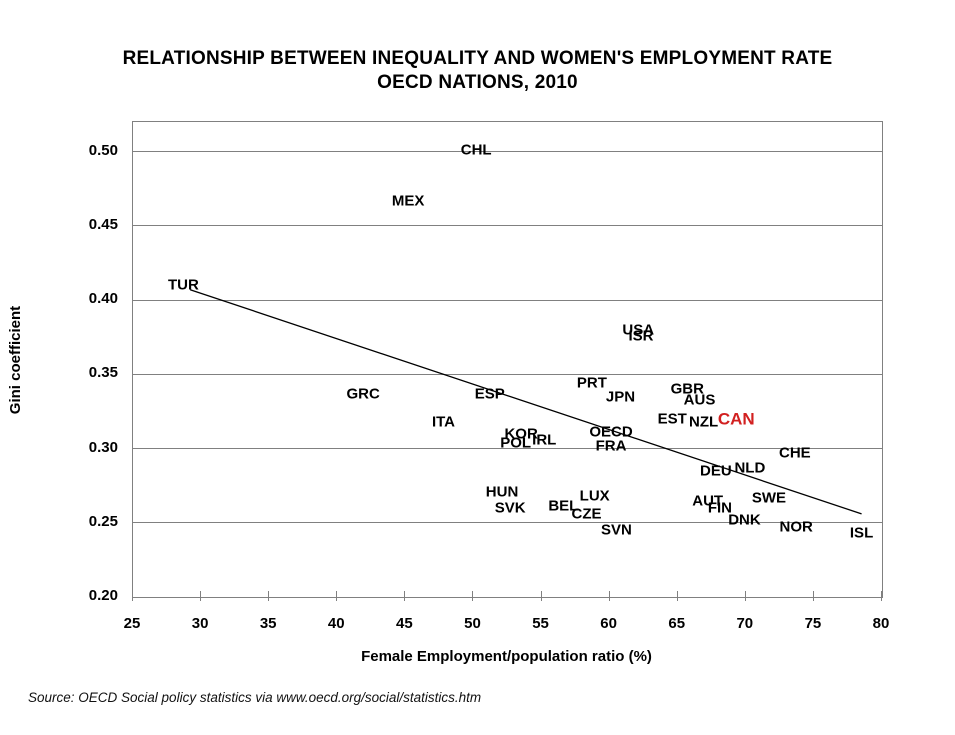  I want to click on gridline-0.30, so click(507, 449).